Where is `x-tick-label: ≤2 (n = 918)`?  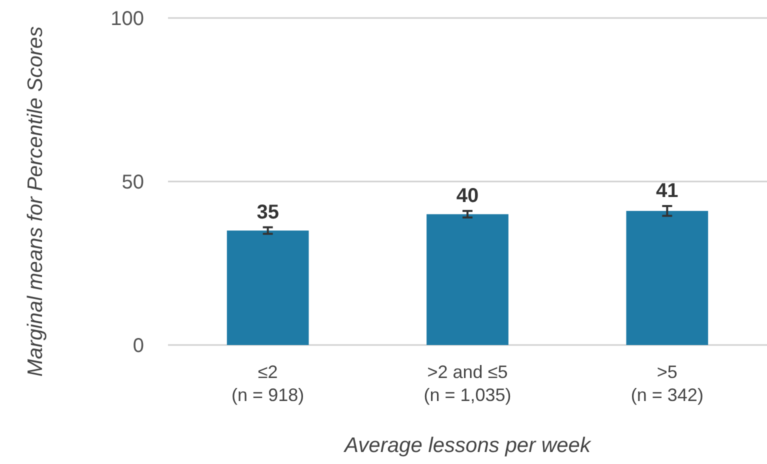 x-tick-label: ≤2 (n = 918) is located at coordinates (268, 383).